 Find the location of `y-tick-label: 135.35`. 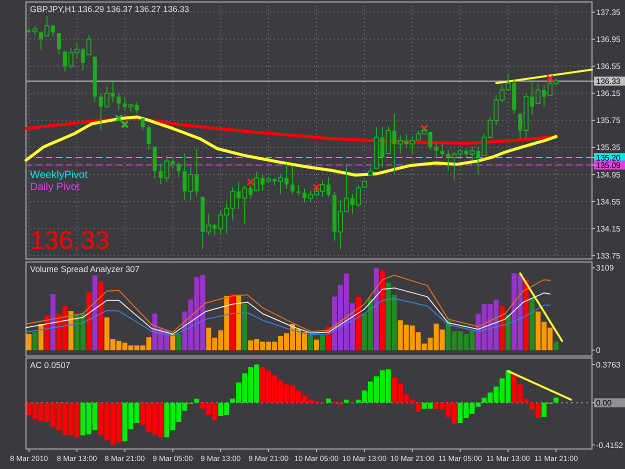

y-tick-label: 135.35 is located at coordinates (609, 147).